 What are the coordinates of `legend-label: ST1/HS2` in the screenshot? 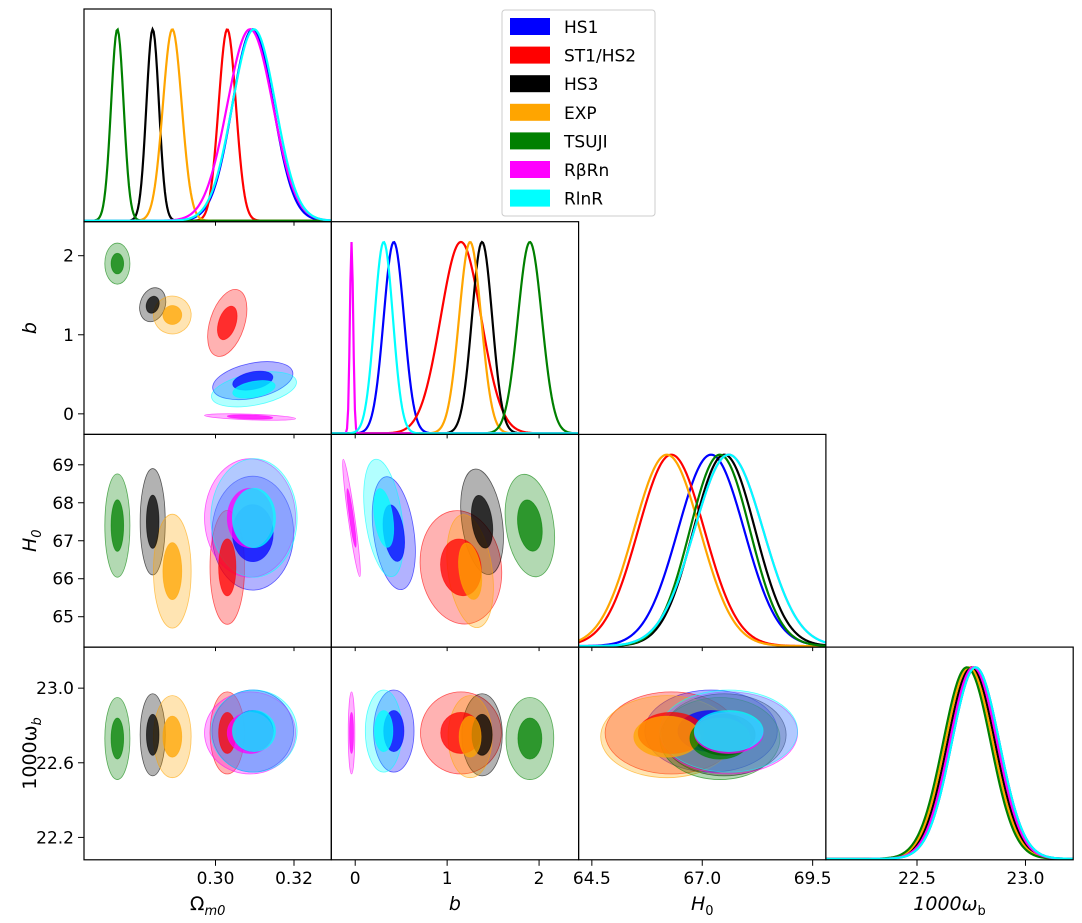 It's located at (600, 57).